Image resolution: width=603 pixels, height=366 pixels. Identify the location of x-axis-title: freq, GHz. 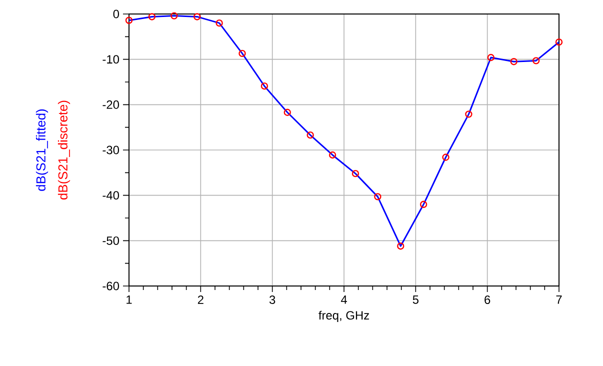
(343, 316).